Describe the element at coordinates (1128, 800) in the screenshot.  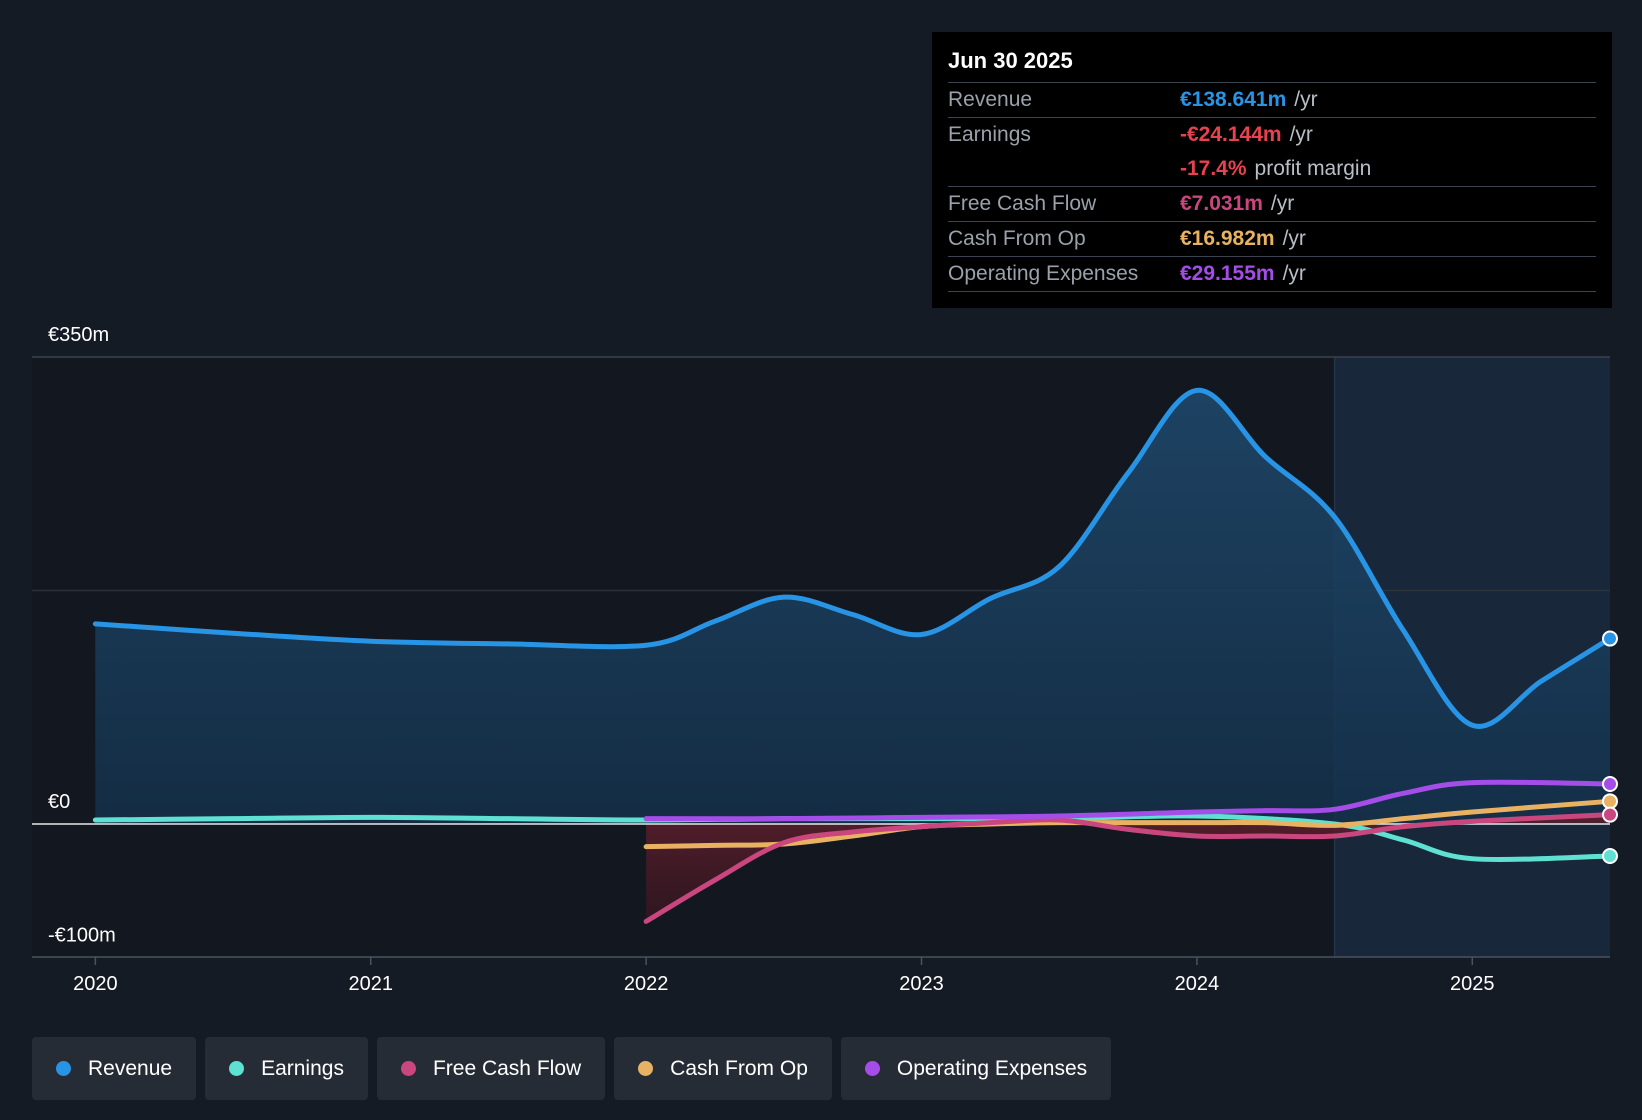
I see `operating-expenses-line` at that location.